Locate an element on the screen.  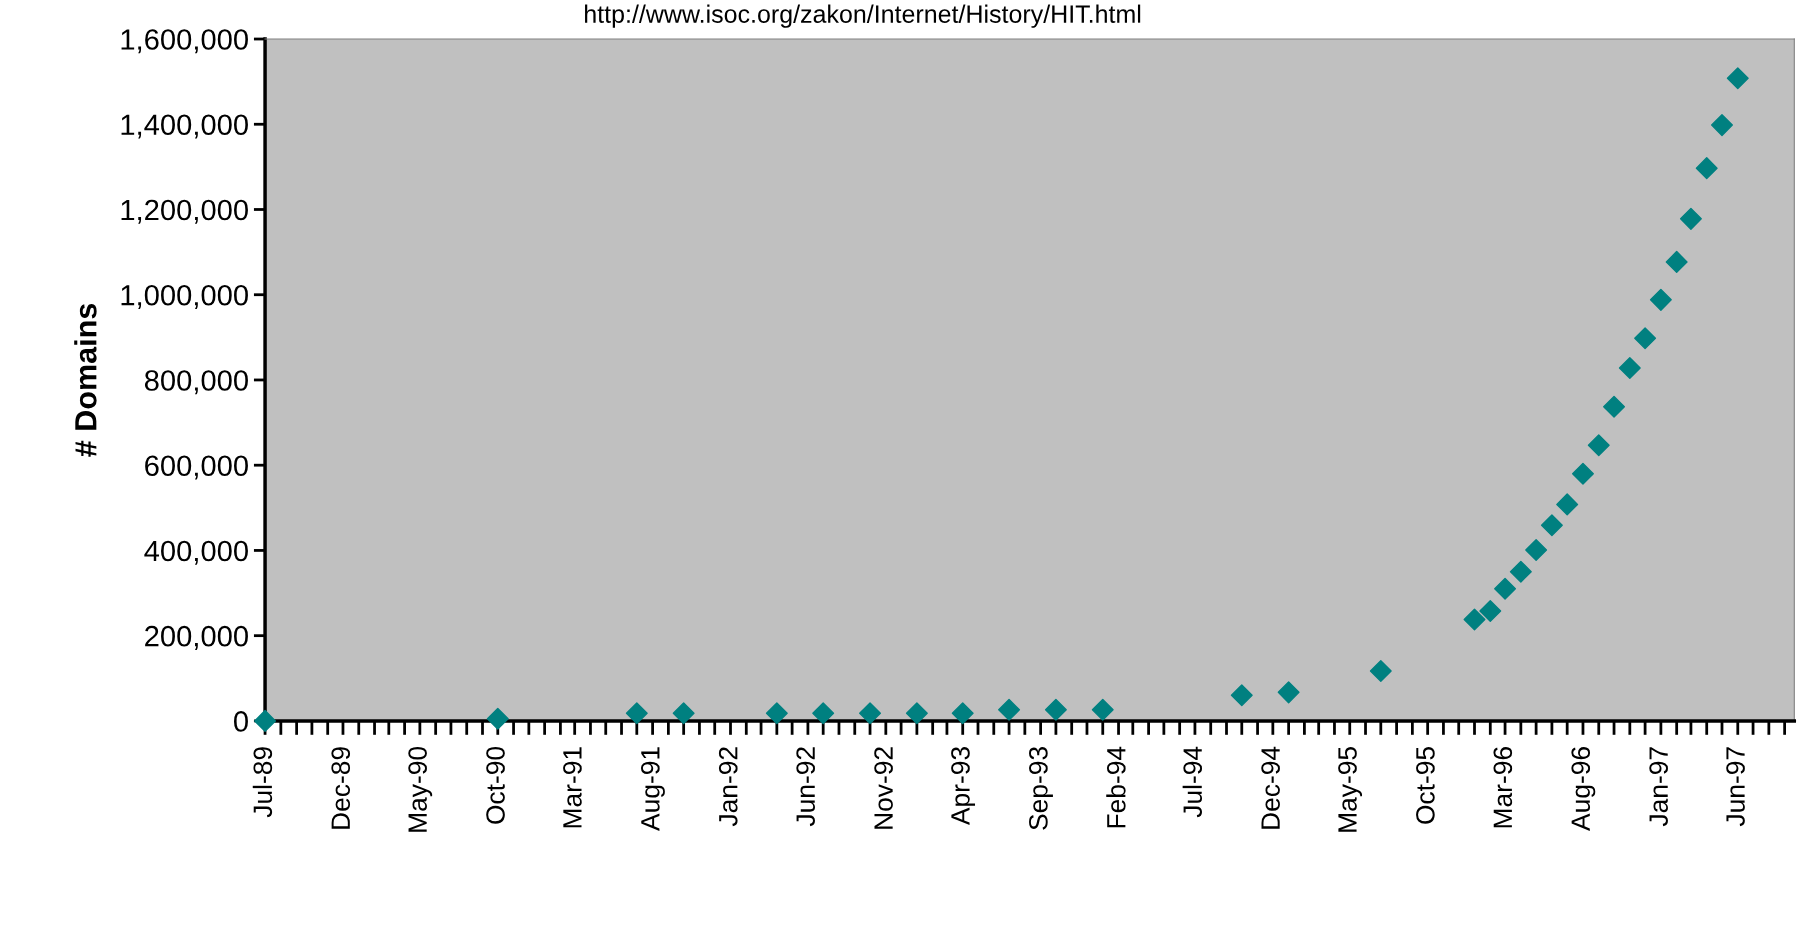
x-tick-label: Dec-94 is located at coordinates (1270, 787).